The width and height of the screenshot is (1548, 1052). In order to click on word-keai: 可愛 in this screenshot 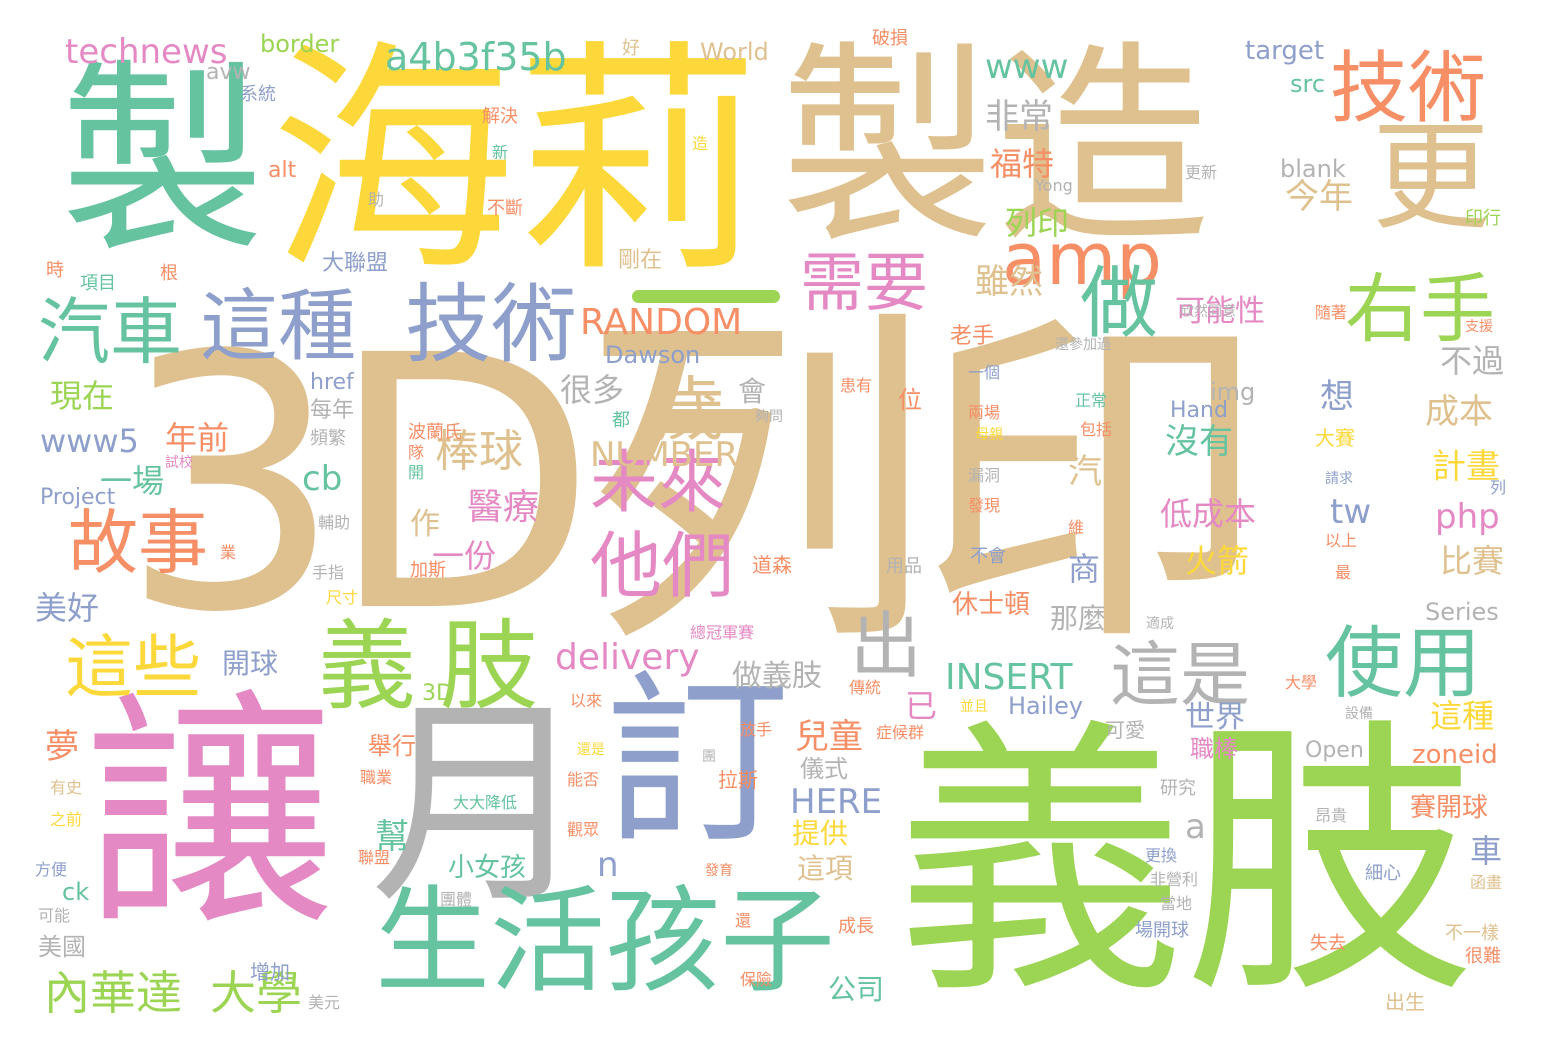, I will do `click(1125, 730)`.